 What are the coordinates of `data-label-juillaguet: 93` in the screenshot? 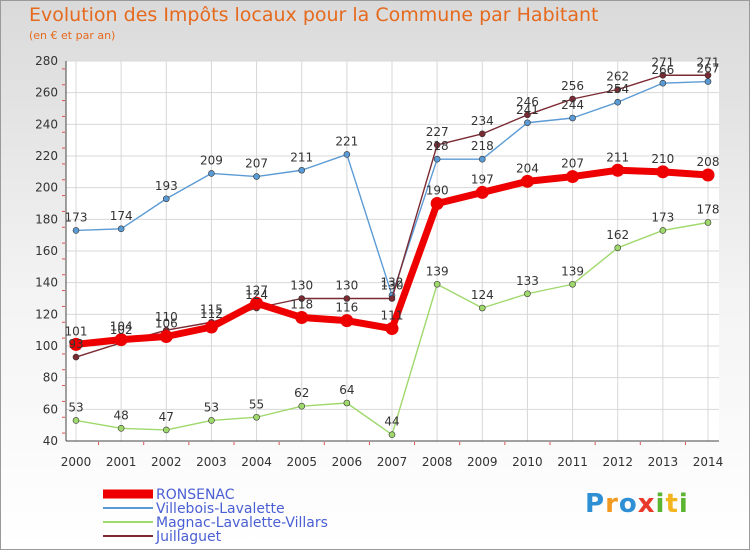 It's located at (75, 344).